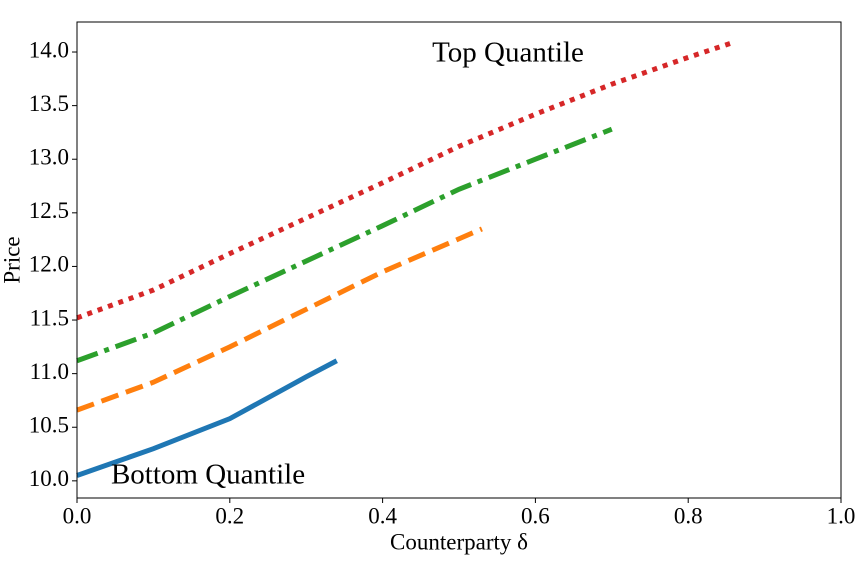 This screenshot has width=864, height=576. I want to click on annotation: Bottom Quantile, so click(208, 475).